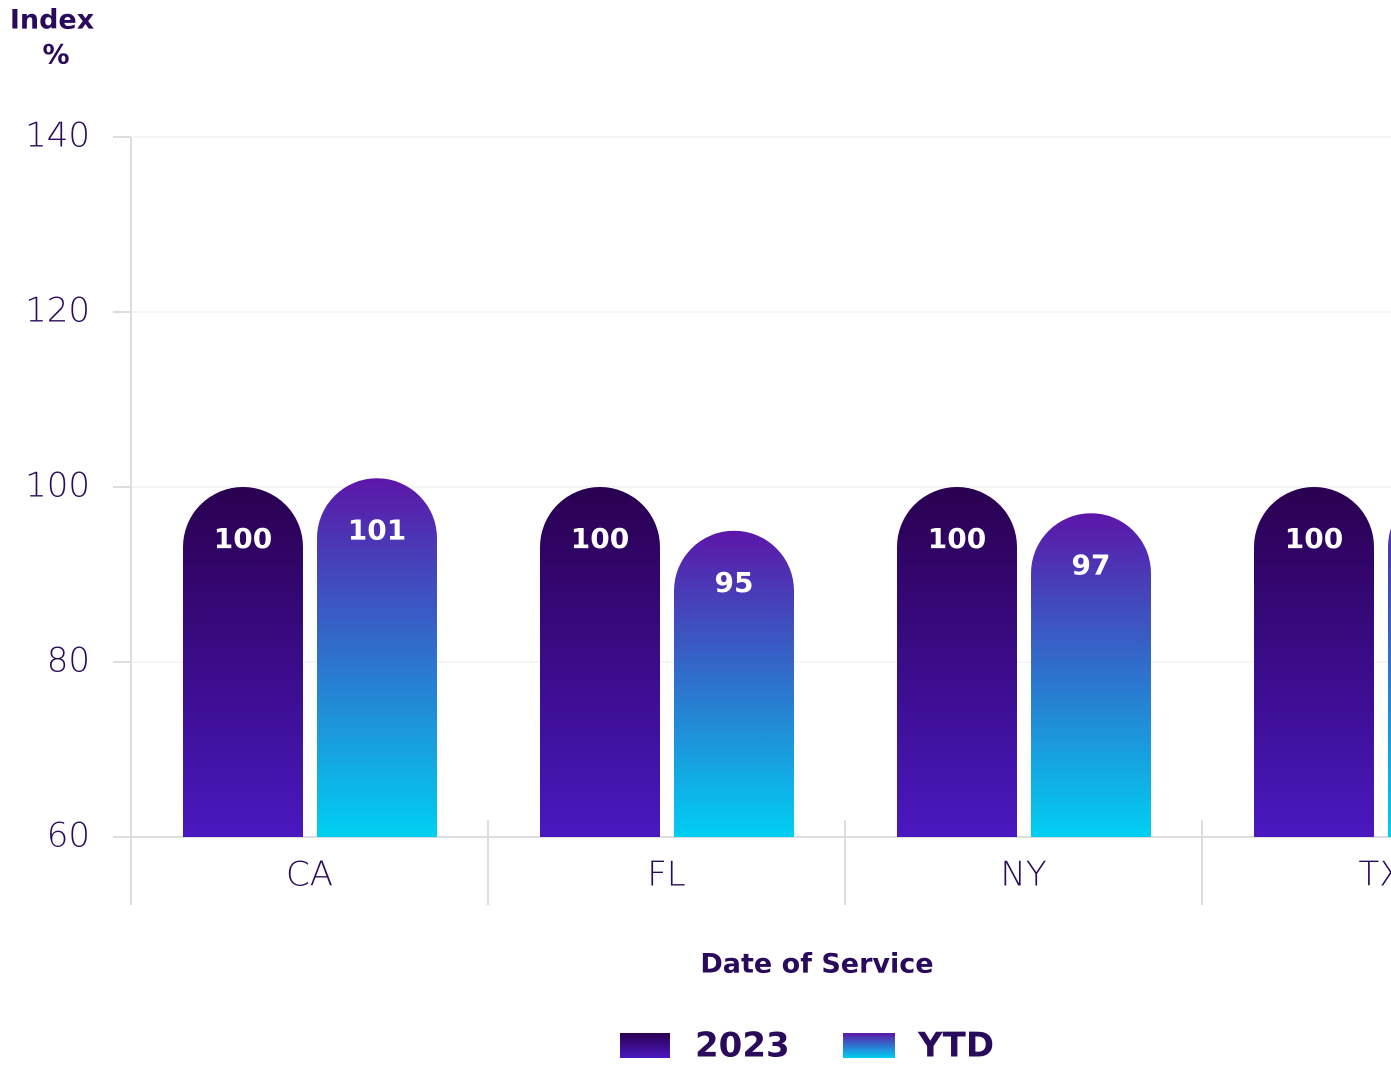 The width and height of the screenshot is (1391, 1065). I want to click on x-axis-title: Date of Service, so click(816, 964).